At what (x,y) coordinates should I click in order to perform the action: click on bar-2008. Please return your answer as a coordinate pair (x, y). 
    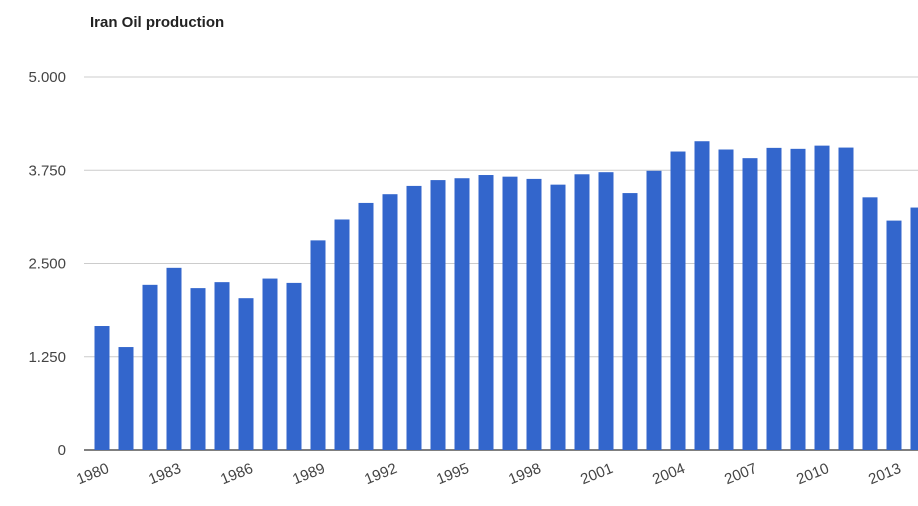
    Looking at the image, I should click on (774, 298).